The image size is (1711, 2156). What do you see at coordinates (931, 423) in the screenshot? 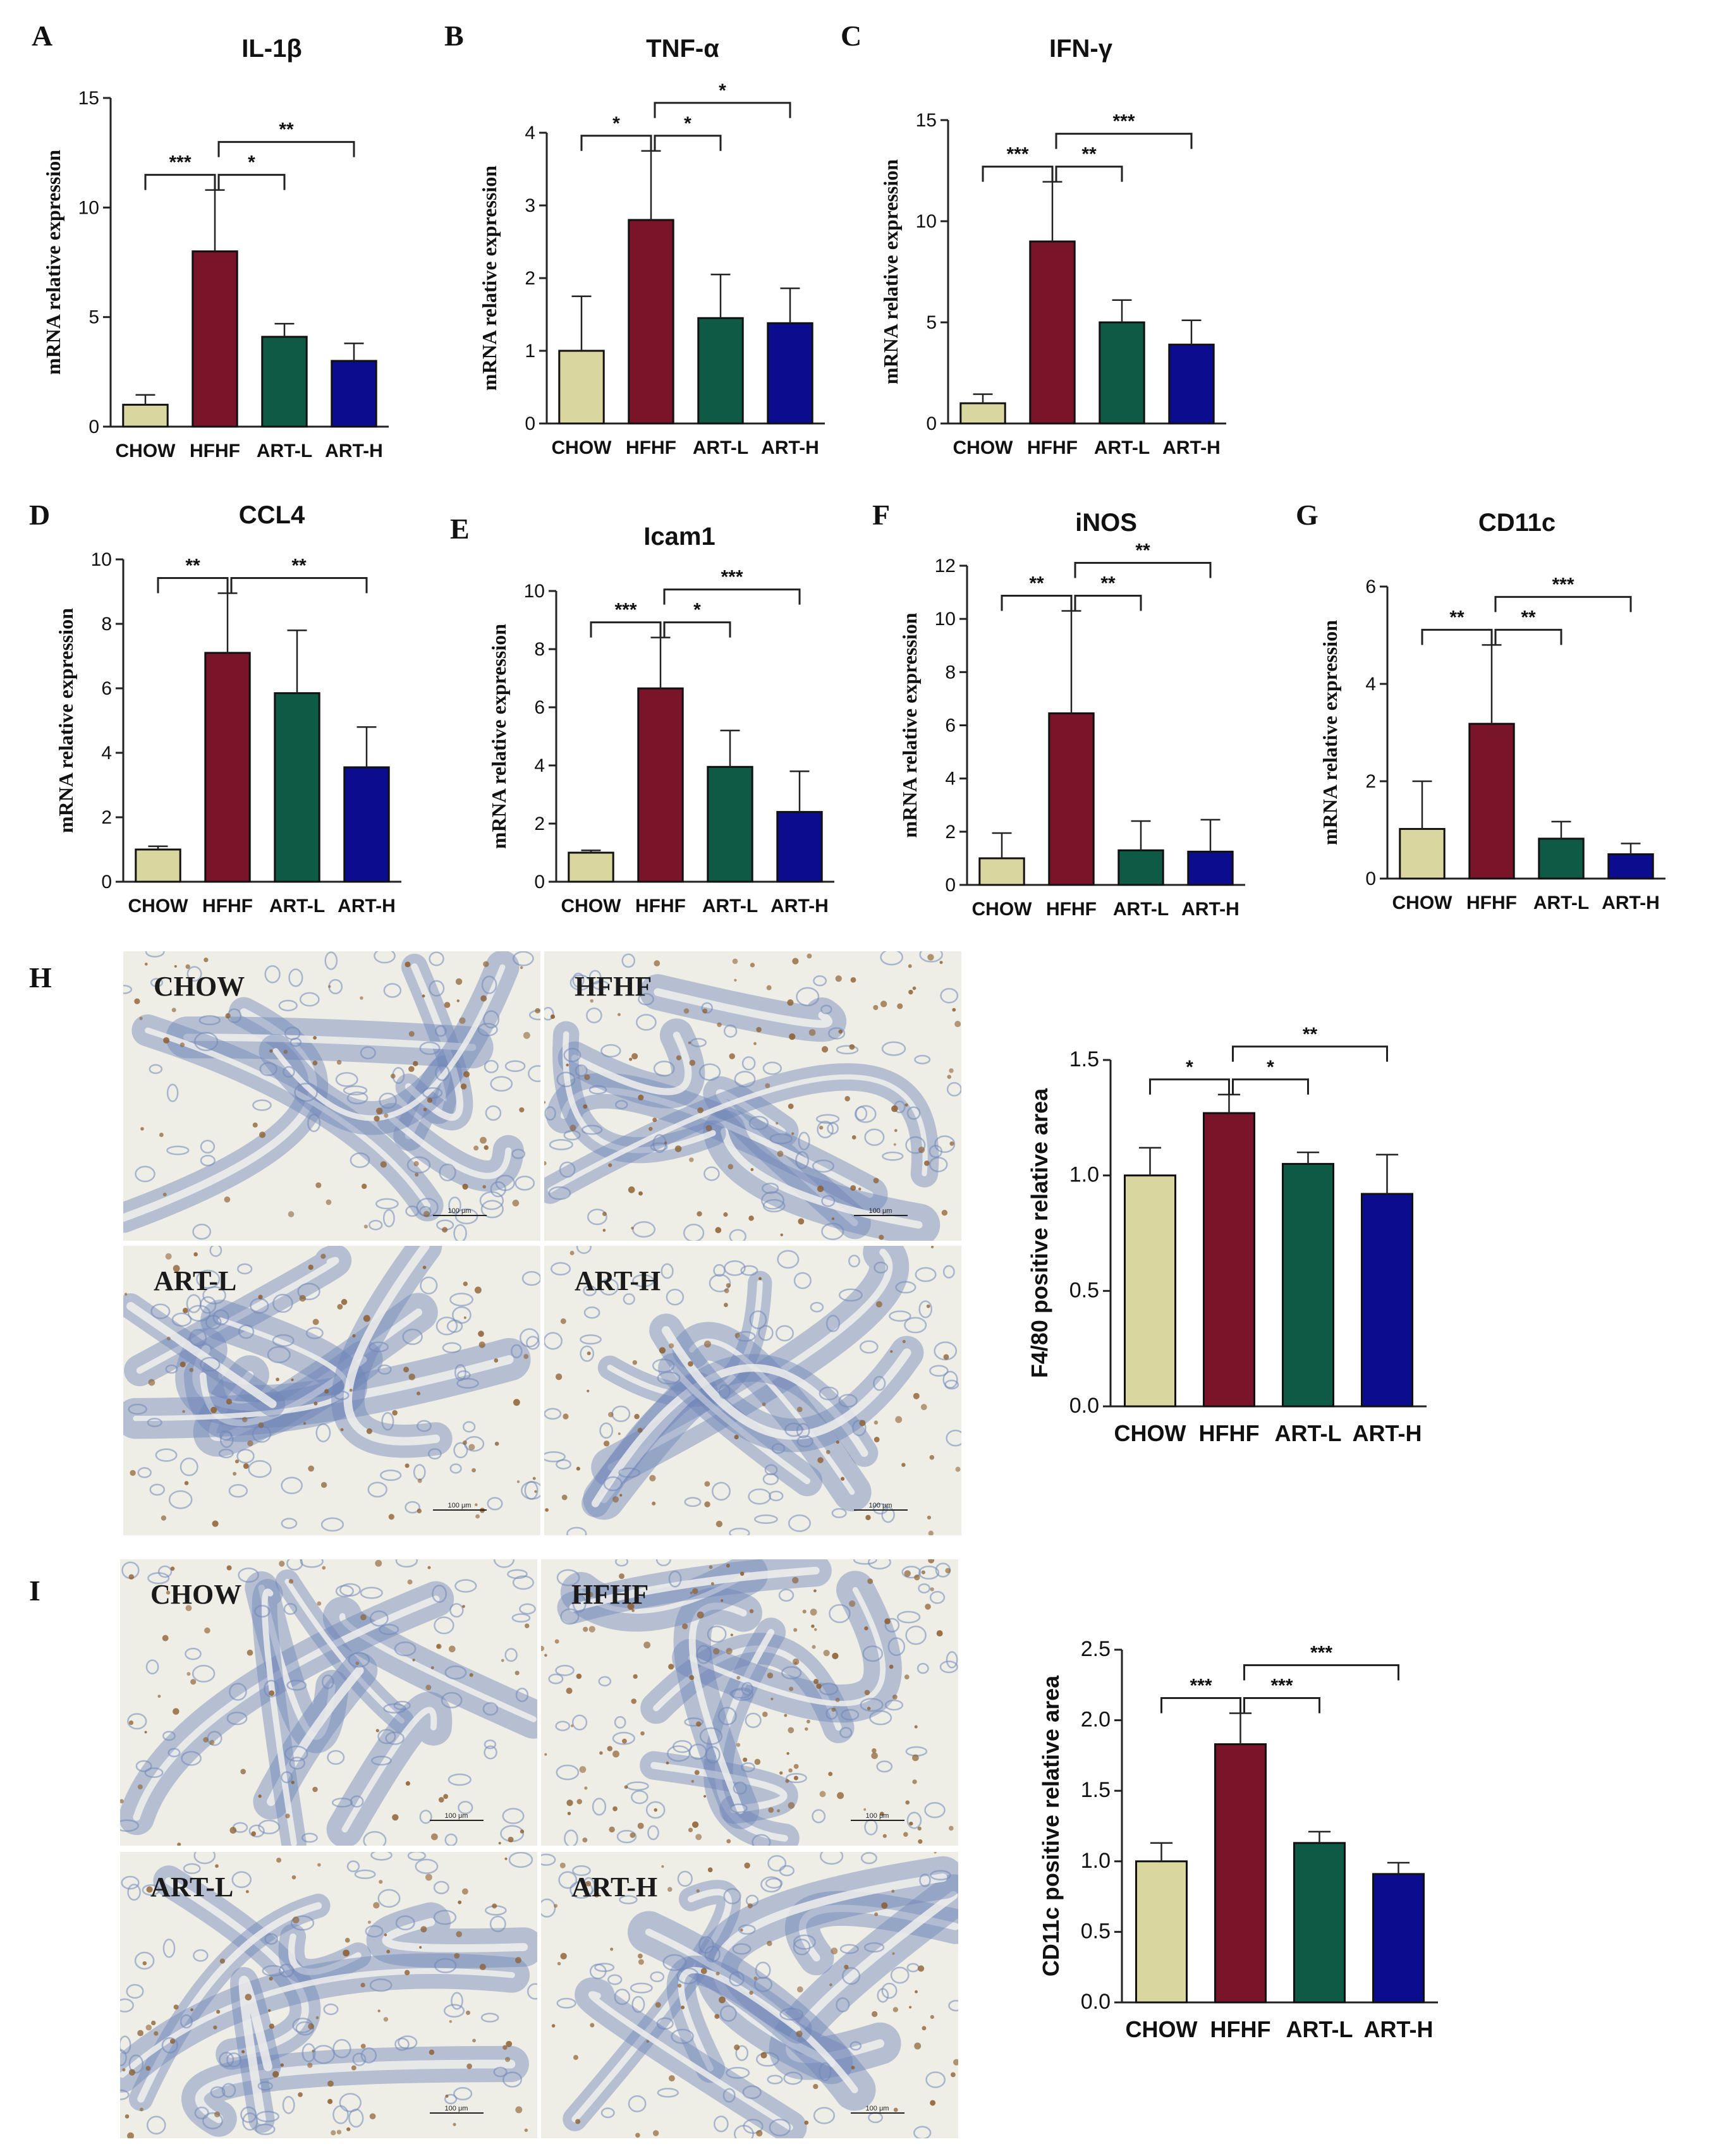
I see `y-tick-label: 0` at bounding box center [931, 423].